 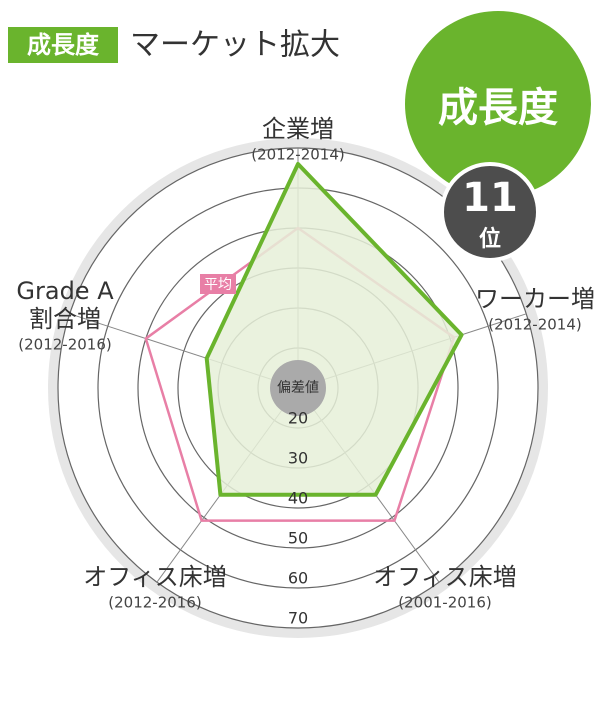 I want to click on rank-badge, so click(x=490, y=212).